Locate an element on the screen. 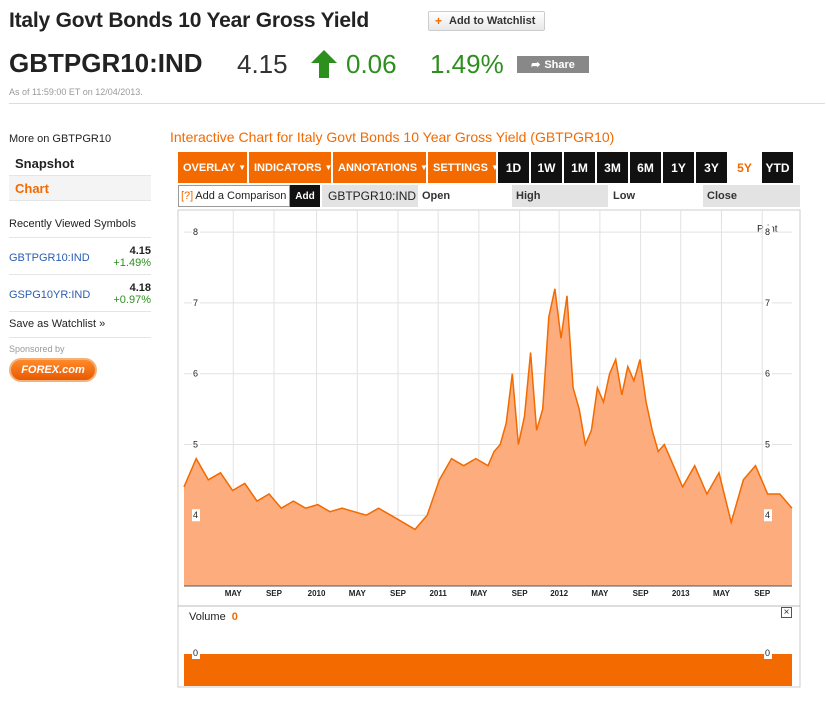 The height and width of the screenshot is (702, 826). close-volume-icon: × is located at coordinates (786, 612).